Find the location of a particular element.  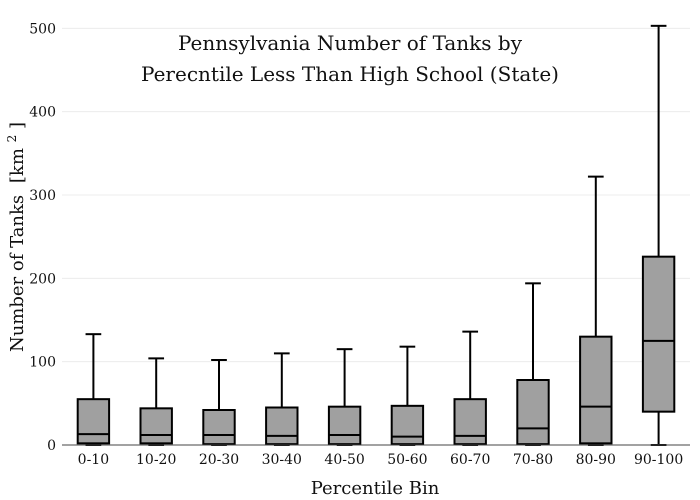

x-tick-label: 90-100 is located at coordinates (658, 460).